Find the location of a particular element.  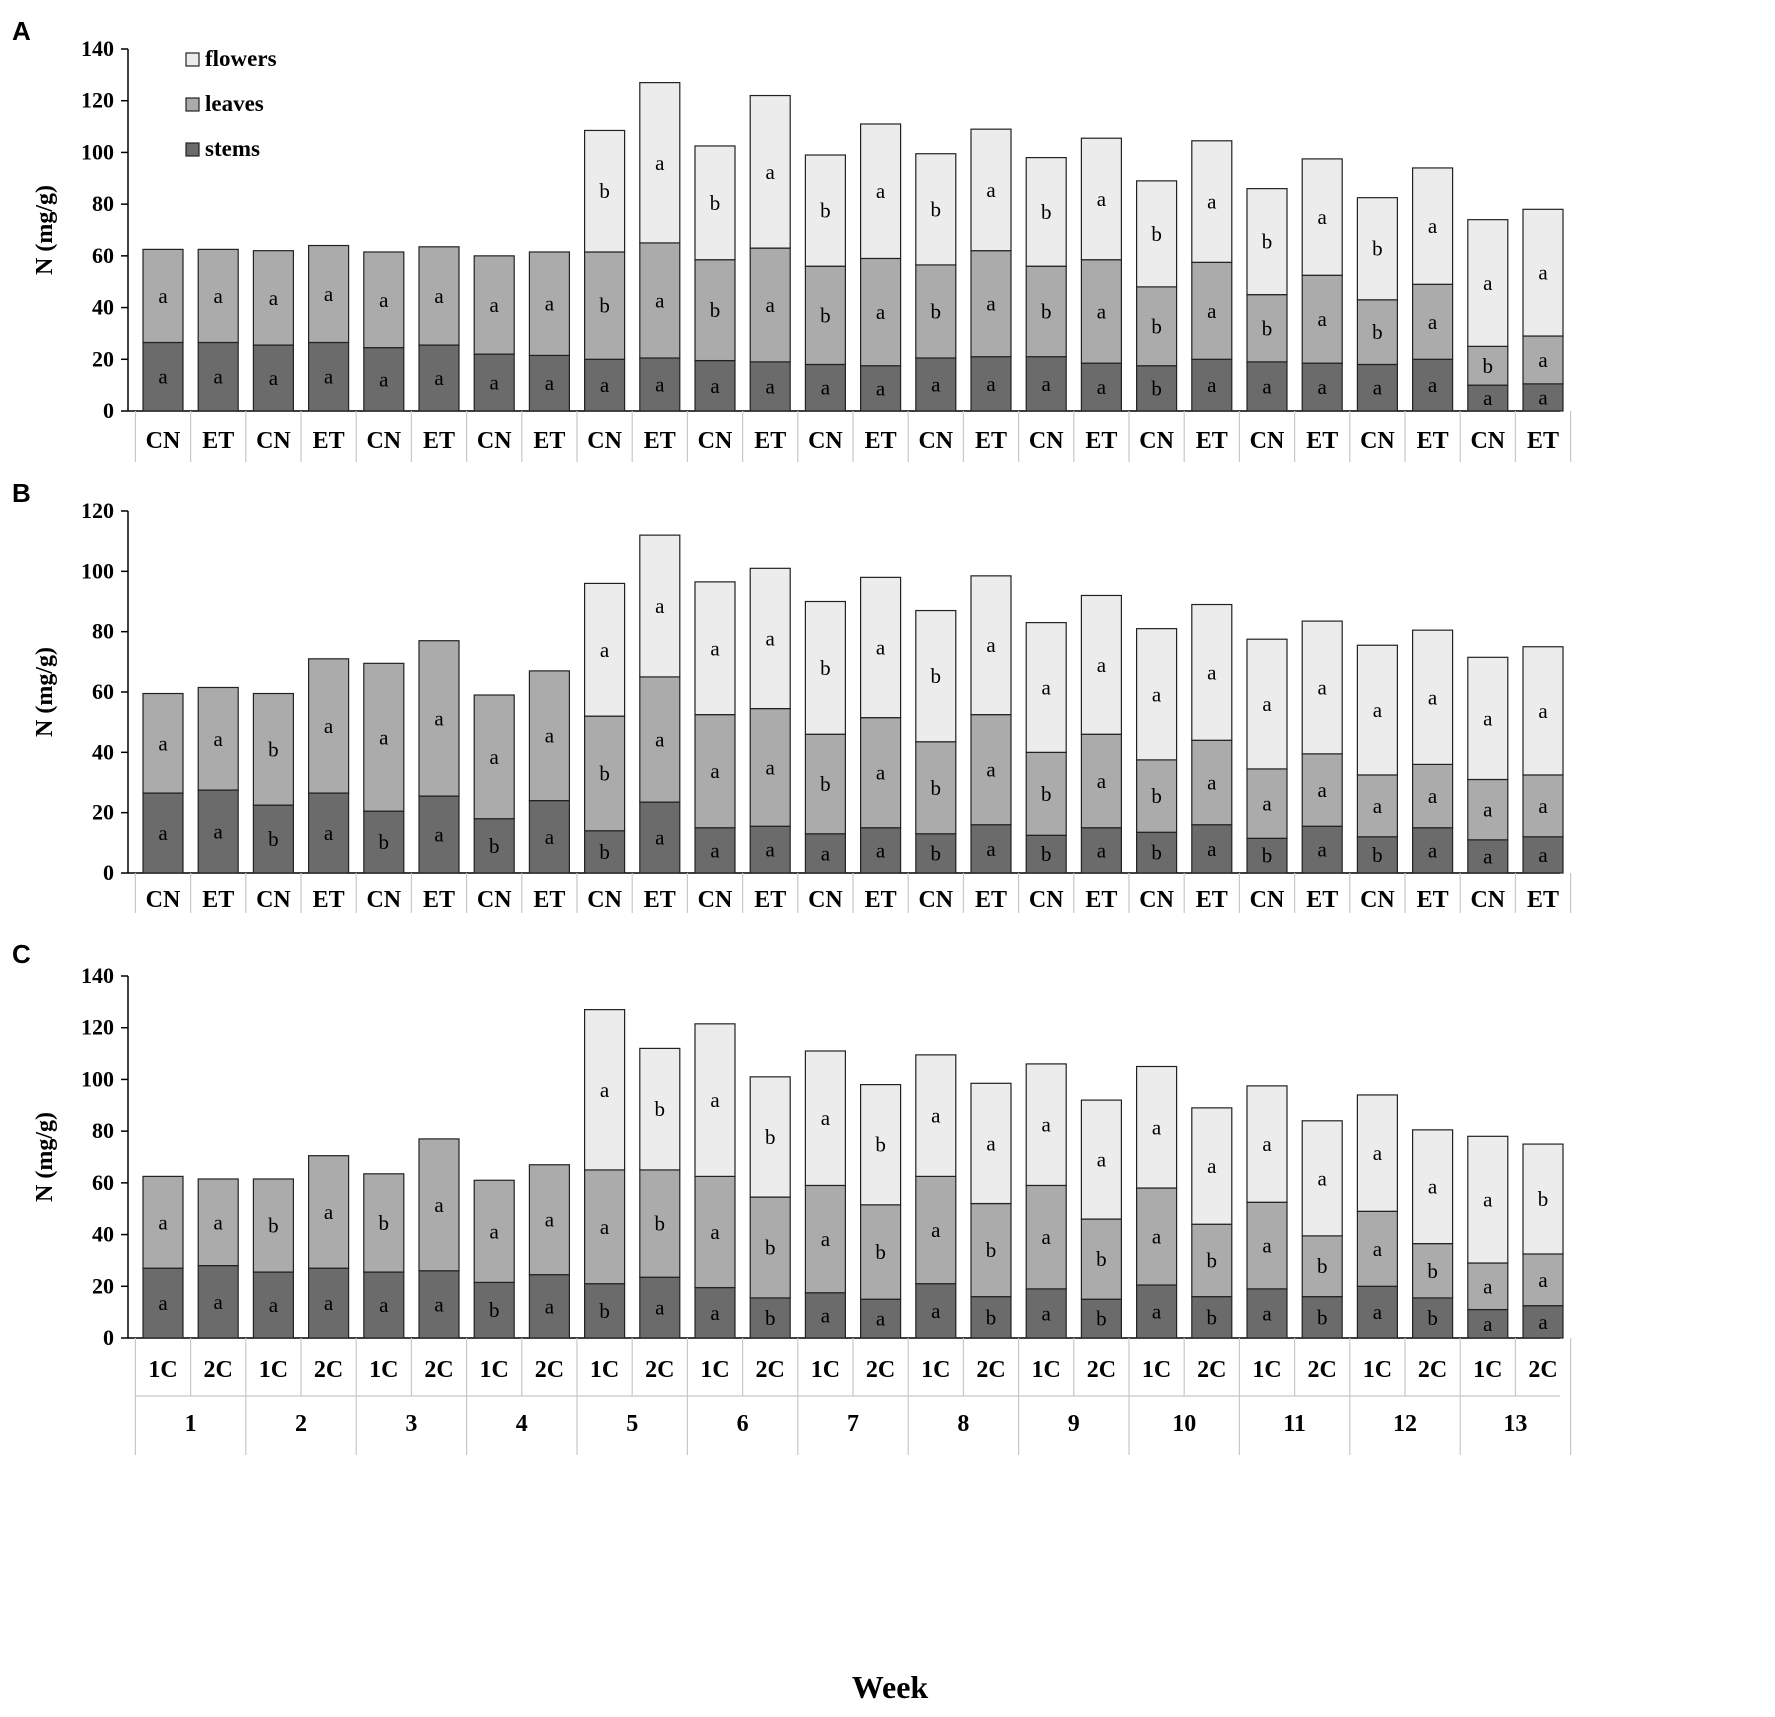

y-tick-label: 120 is located at coordinates (97, 510).